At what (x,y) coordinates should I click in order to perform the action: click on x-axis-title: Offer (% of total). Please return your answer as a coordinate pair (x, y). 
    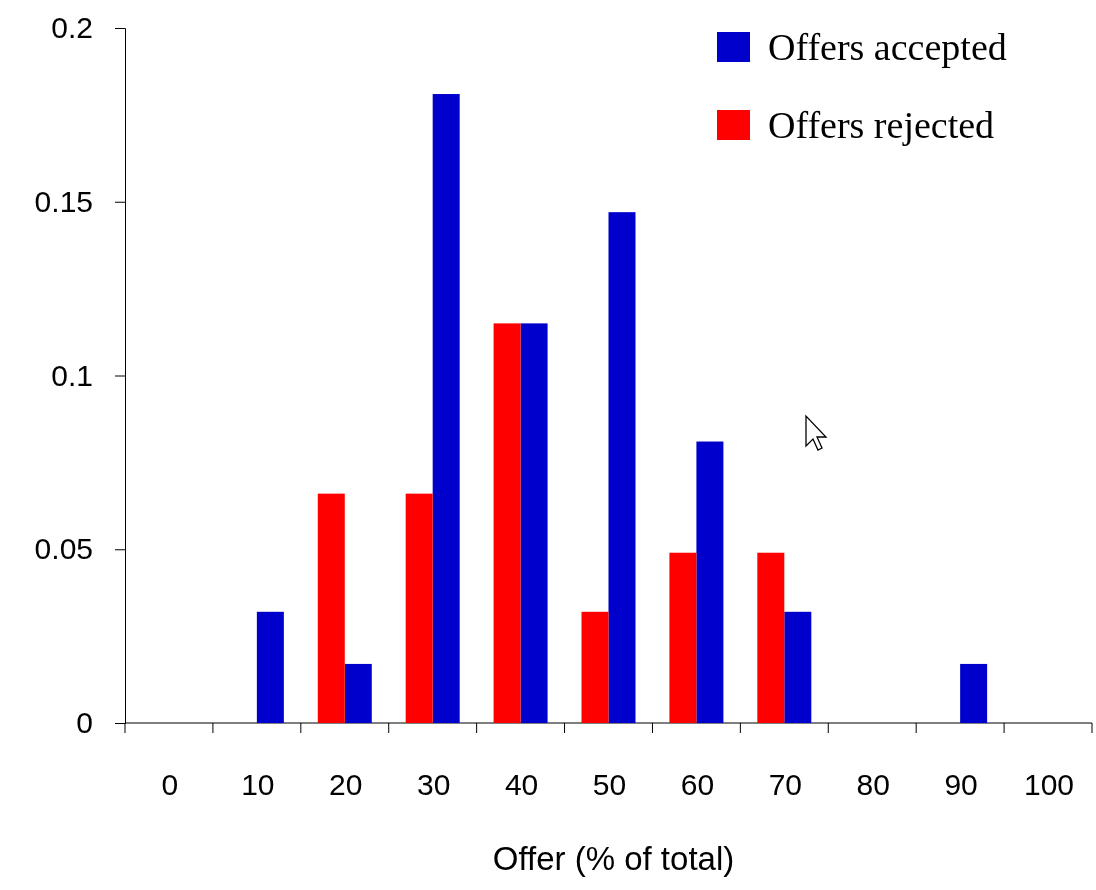
    Looking at the image, I should click on (613, 858).